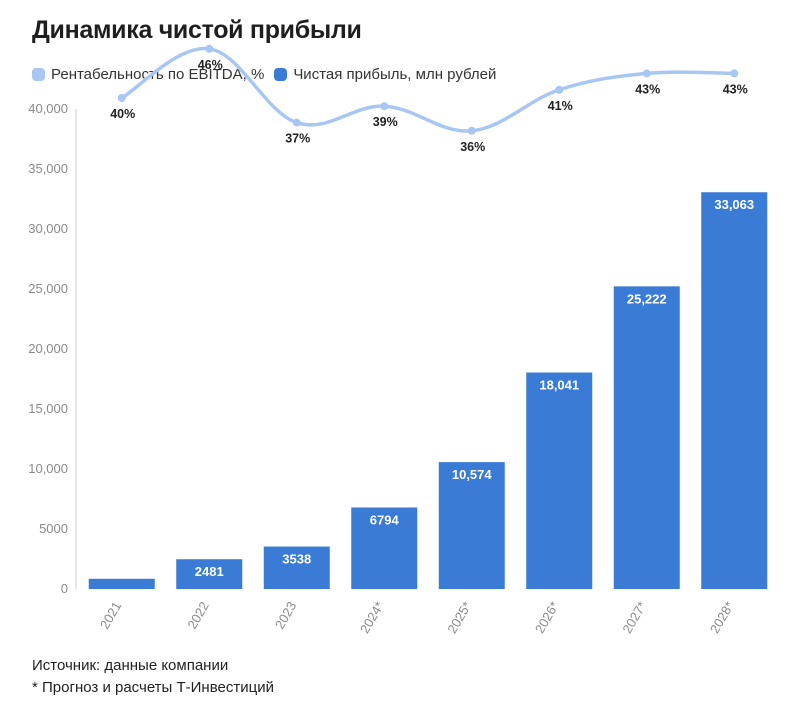  Describe the element at coordinates (296, 559) in the screenshot. I see `bar-label: 3538` at that location.